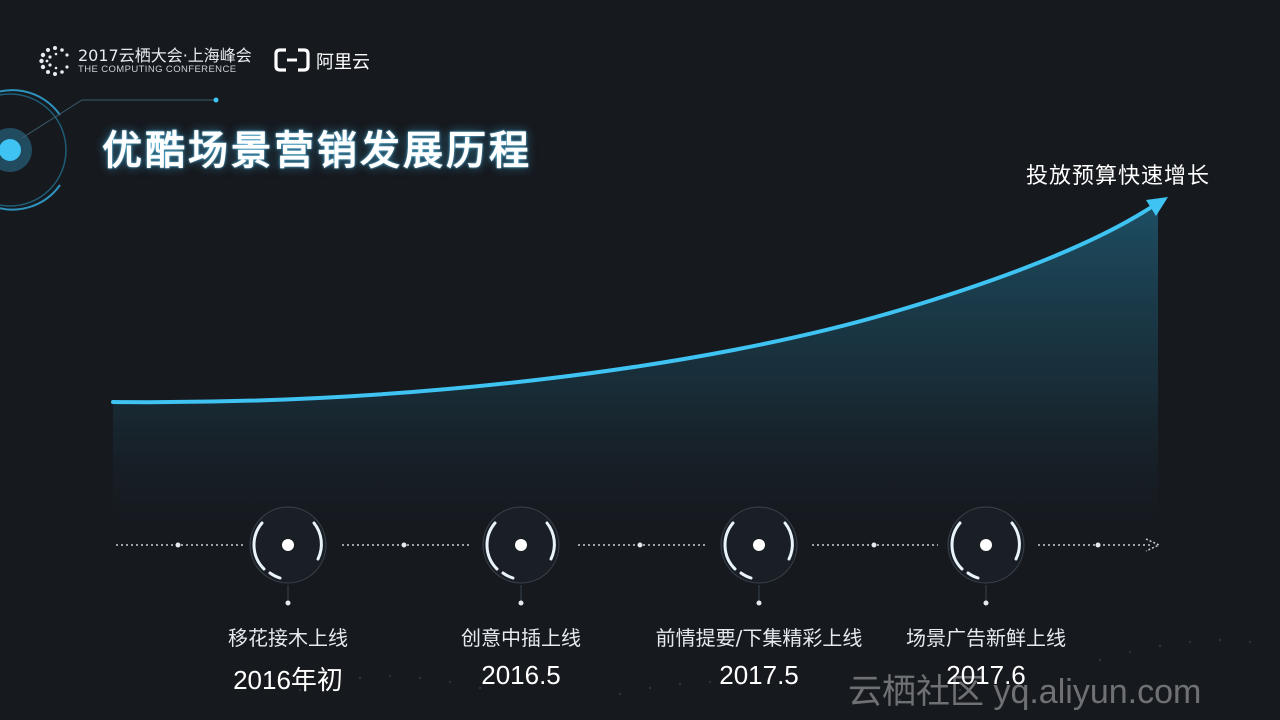 Image resolution: width=1280 pixels, height=720 pixels. What do you see at coordinates (521, 638) in the screenshot?
I see `milestone-label: 创意中插上线` at bounding box center [521, 638].